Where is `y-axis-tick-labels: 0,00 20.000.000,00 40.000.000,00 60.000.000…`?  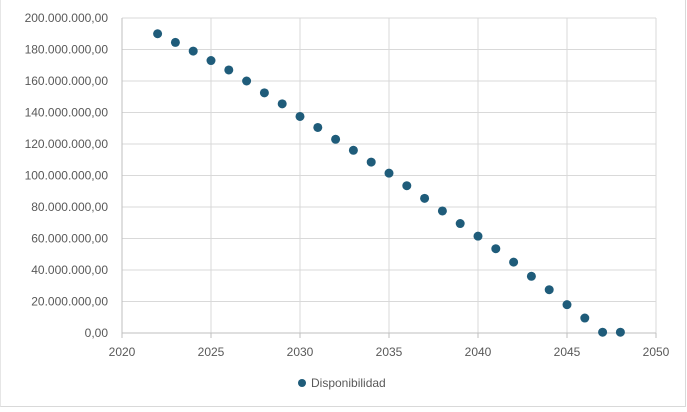
y-axis-tick-labels: 0,00 20.000.000,00 40.000.000,00 60.000.000… is located at coordinates (67, 175).